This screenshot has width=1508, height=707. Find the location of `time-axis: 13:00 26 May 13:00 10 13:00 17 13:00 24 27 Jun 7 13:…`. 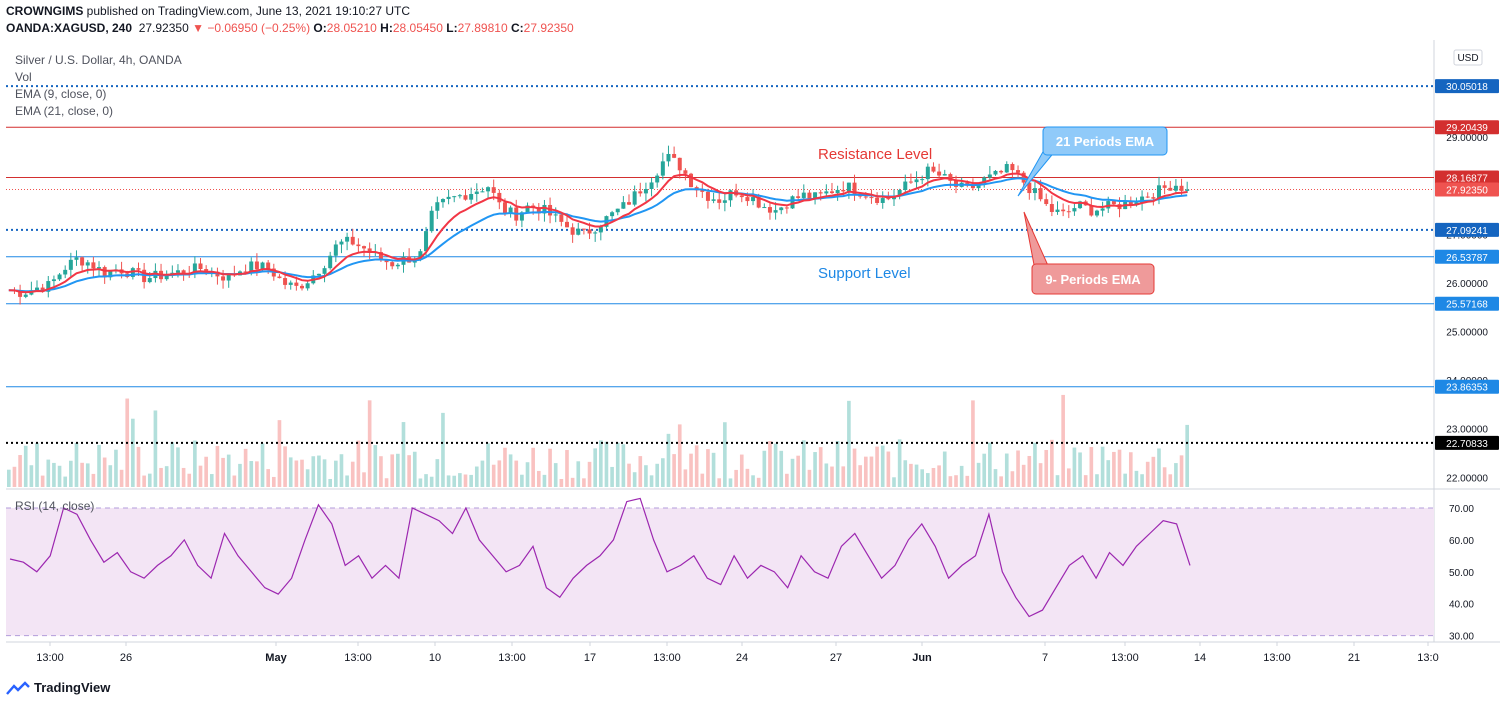

time-axis: 13:00 26 May 13:00 10 13:00 17 13:00 24 27 Jun 7 13:… is located at coordinates (737, 653).